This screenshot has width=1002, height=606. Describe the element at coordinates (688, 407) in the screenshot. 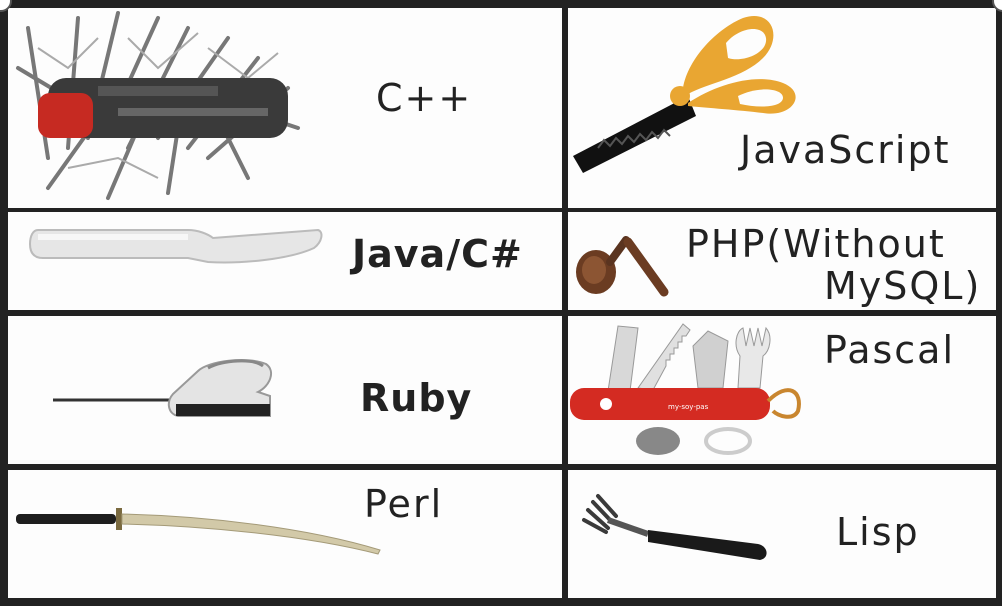

I see `pocket-knife-engraving: my-soy-pas` at that location.